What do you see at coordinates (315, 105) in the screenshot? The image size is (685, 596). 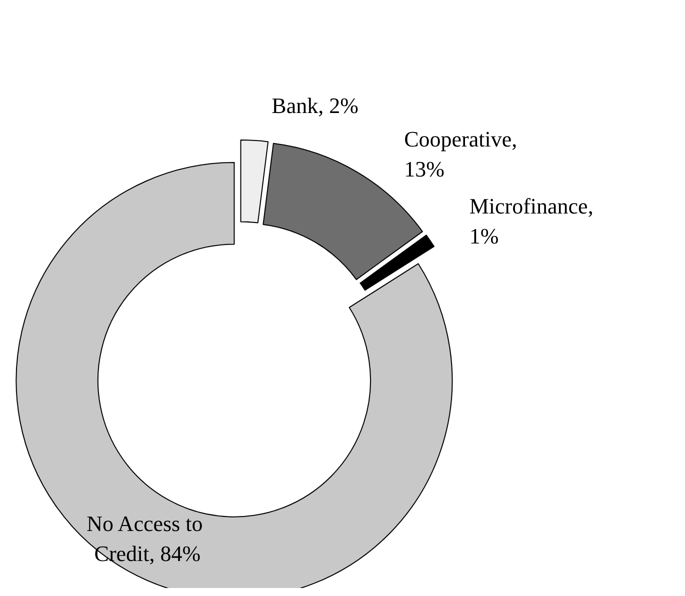 I see `slice-label: Bank, 2%` at bounding box center [315, 105].